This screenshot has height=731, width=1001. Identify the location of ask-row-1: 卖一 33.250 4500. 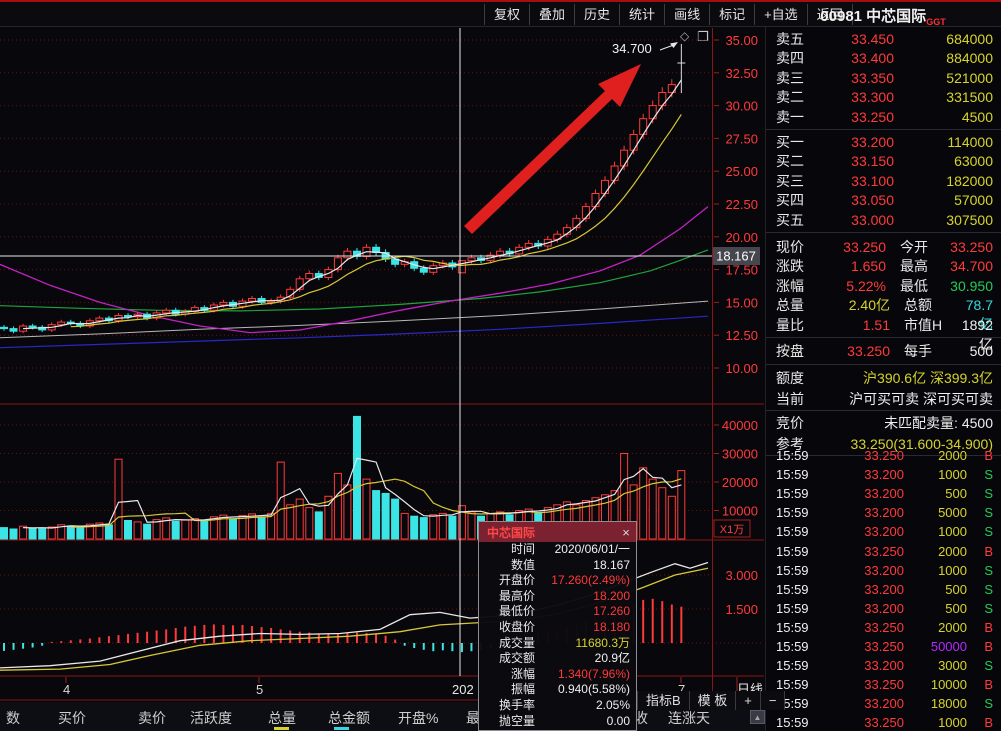
(883, 117).